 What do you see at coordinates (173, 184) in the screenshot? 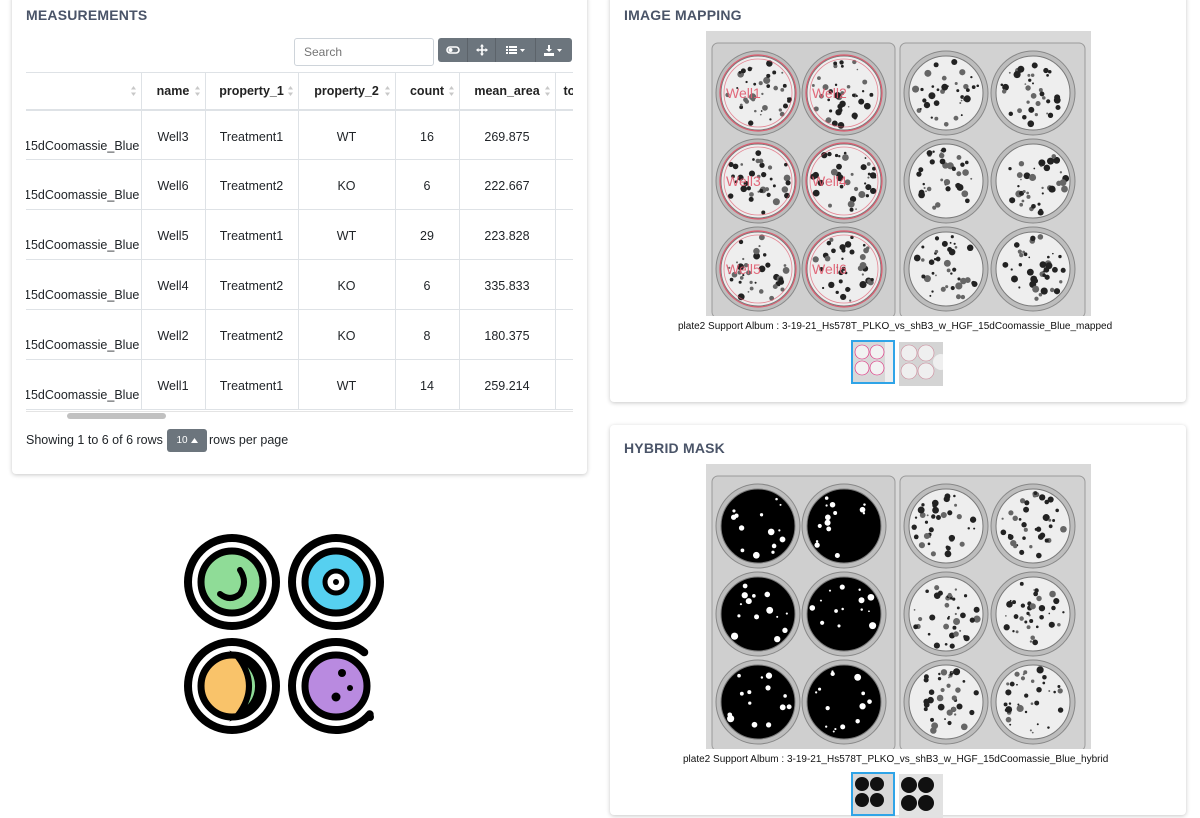
I see `table-cell: Well6` at bounding box center [173, 184].